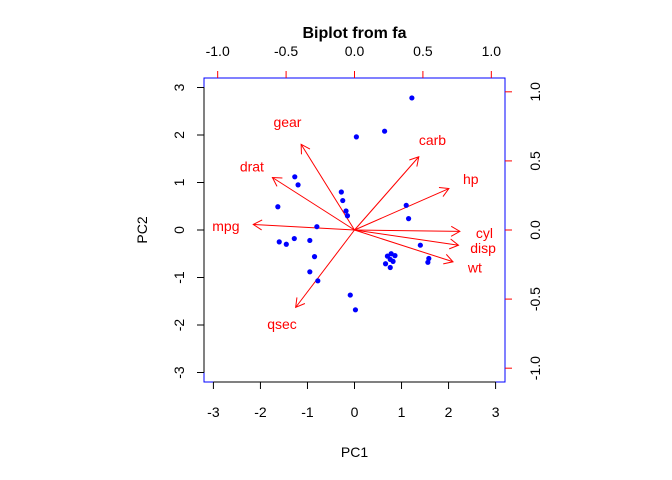 This screenshot has width=672, height=480. What do you see at coordinates (535, 230) in the screenshot?
I see `right-tick-label: 0.0` at bounding box center [535, 230].